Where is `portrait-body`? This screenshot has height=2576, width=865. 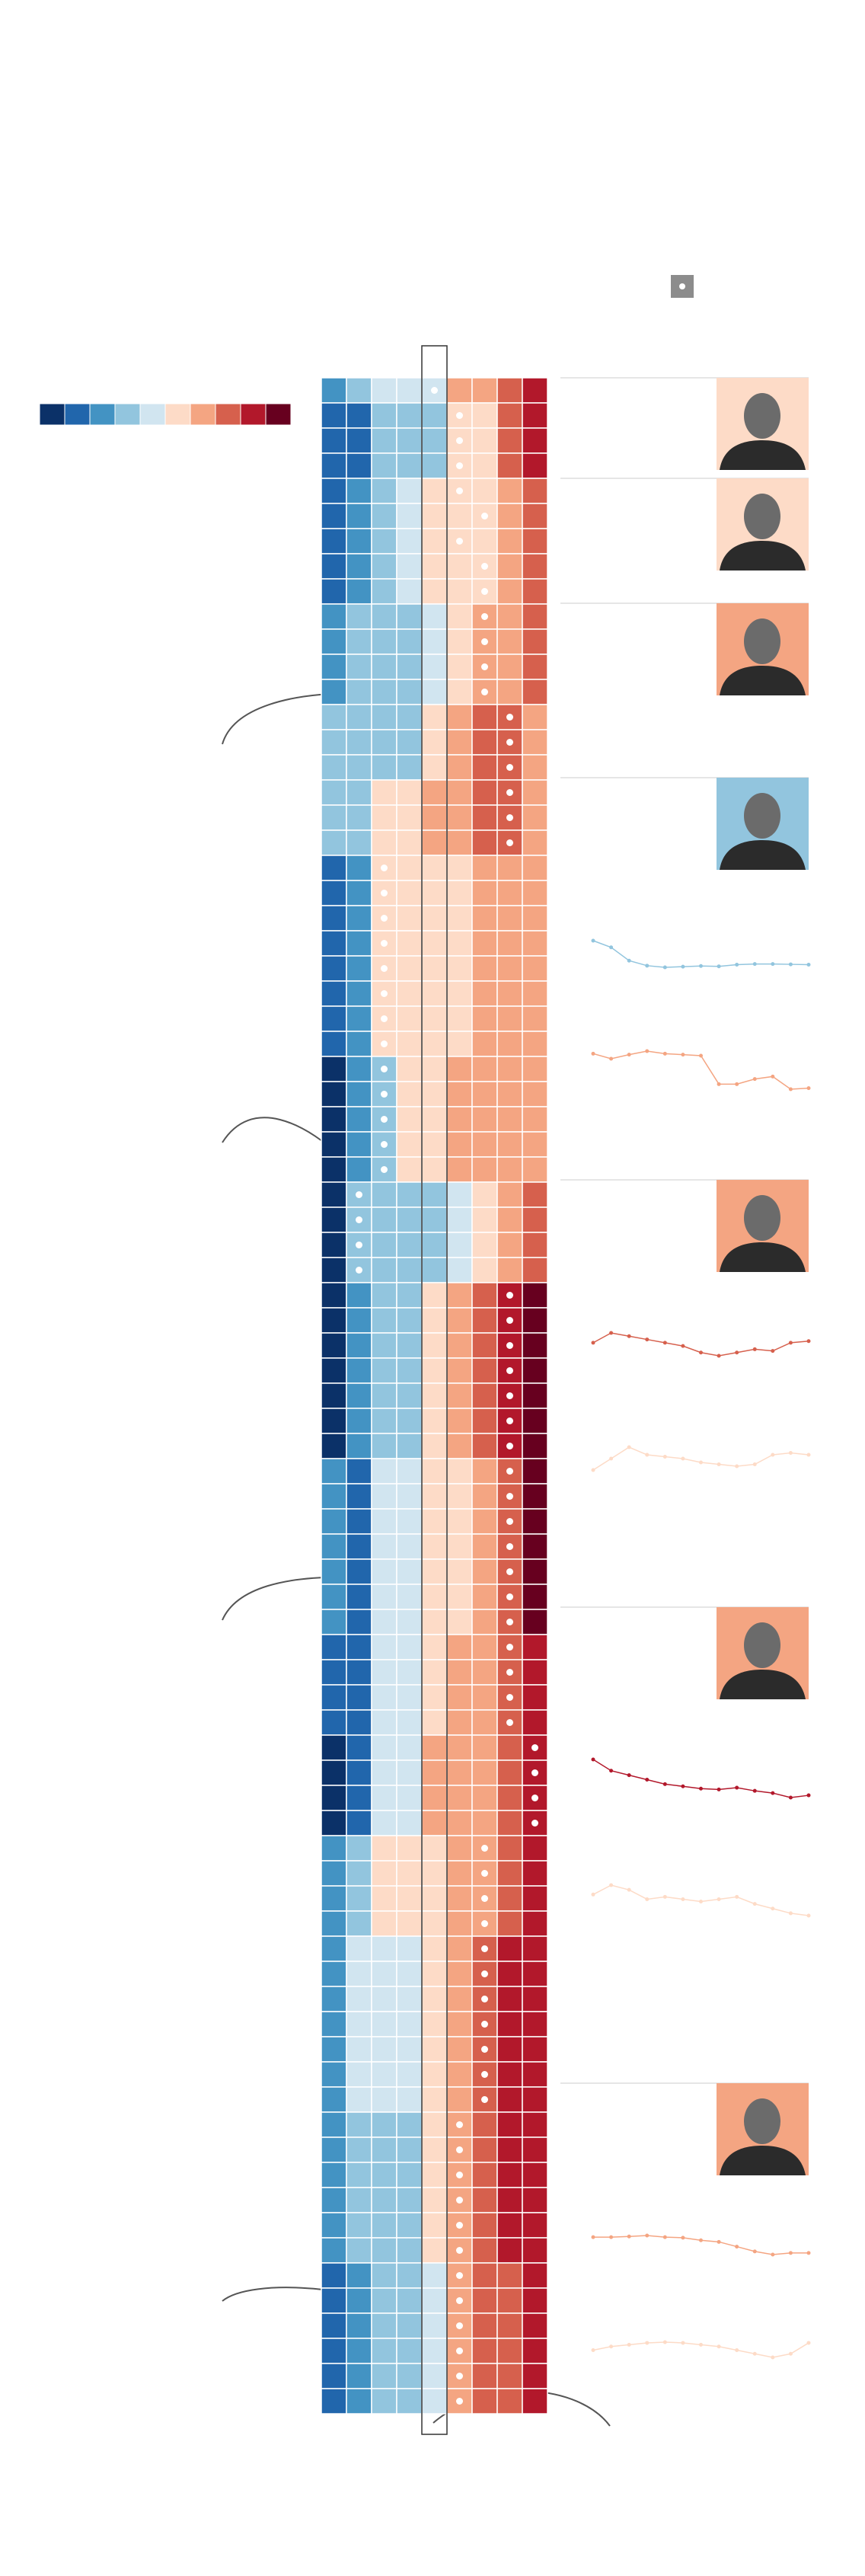
portrait-body is located at coordinates (763, 1257).